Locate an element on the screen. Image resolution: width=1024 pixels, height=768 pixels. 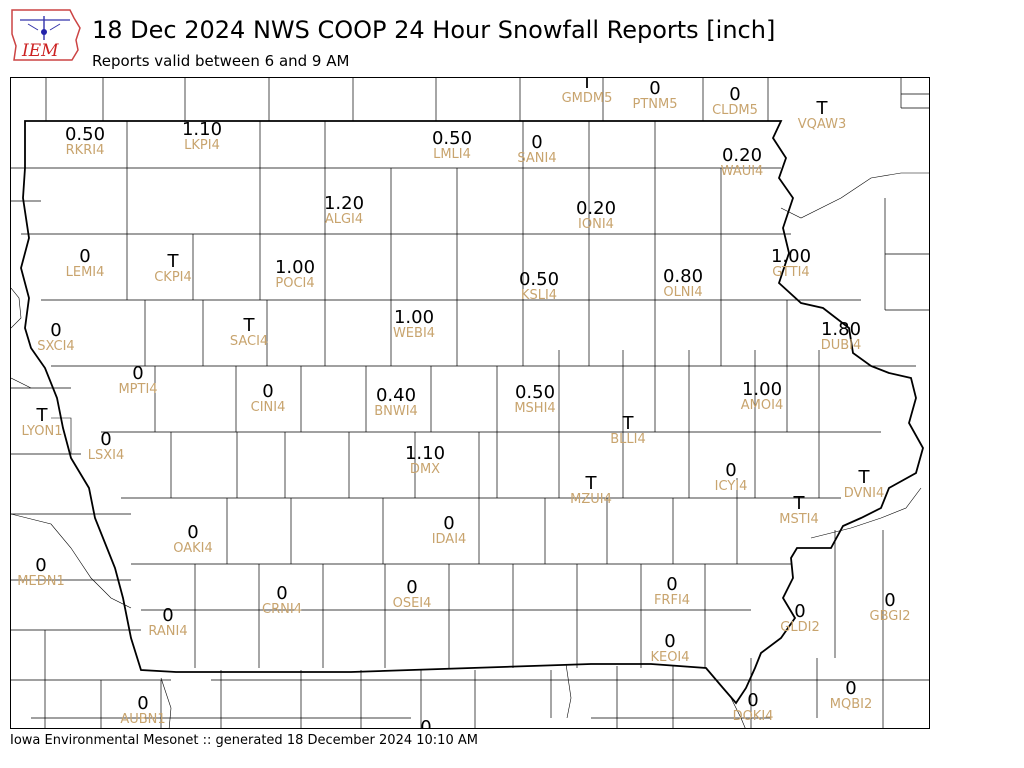
station-doki4: 0 DOKI4 is located at coordinates (753, 708).